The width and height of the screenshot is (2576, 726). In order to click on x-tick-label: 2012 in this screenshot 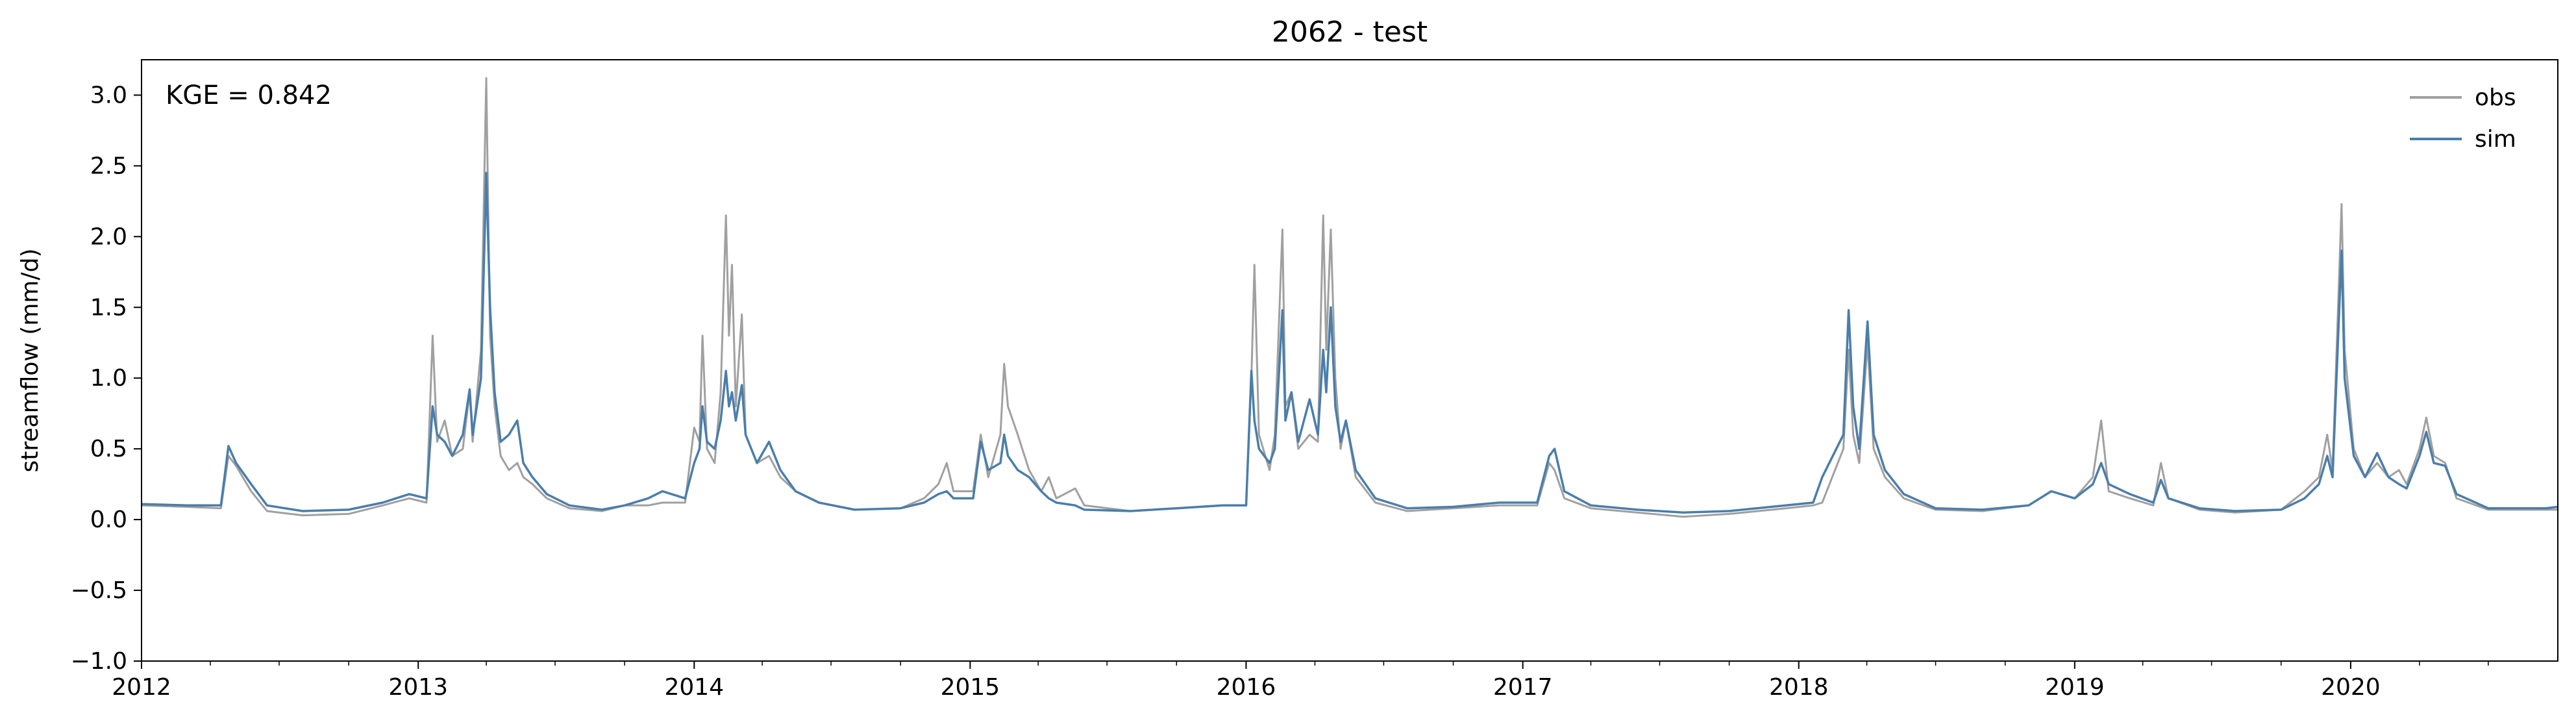, I will do `click(141, 688)`.